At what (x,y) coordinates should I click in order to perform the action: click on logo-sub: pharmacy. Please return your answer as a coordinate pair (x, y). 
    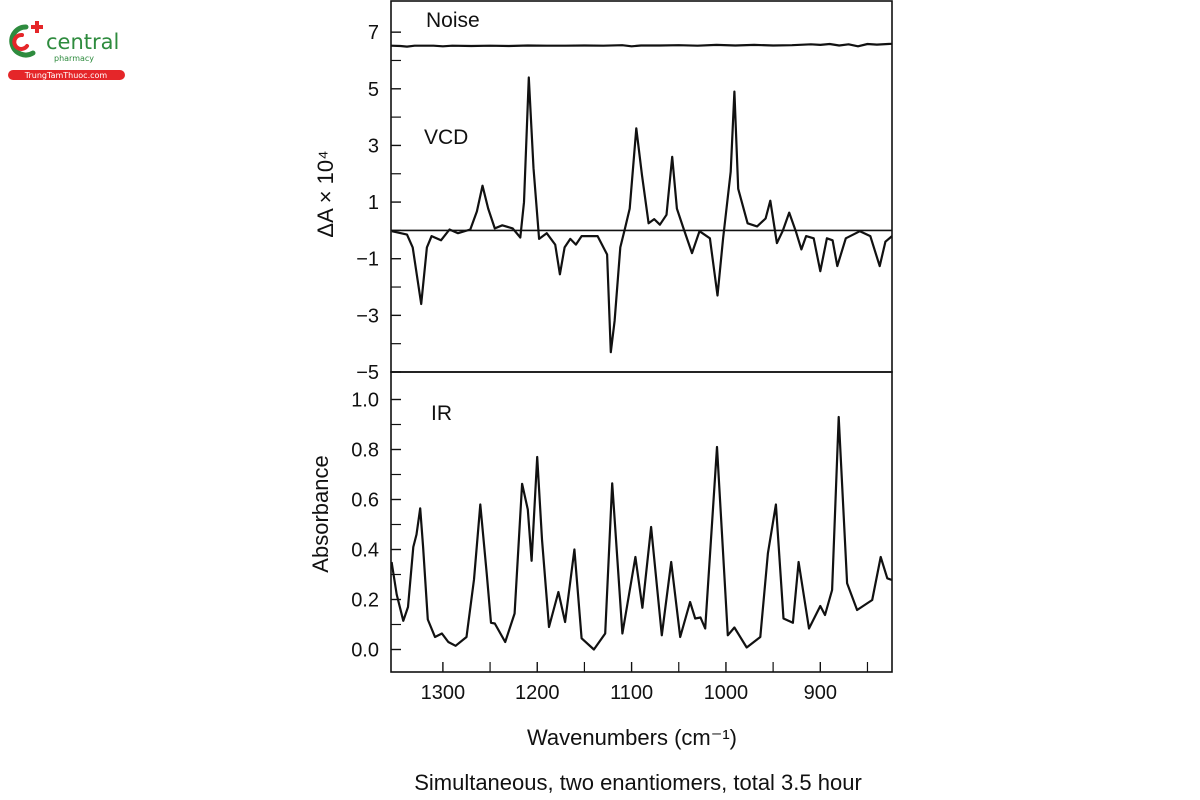
    Looking at the image, I should click on (74, 58).